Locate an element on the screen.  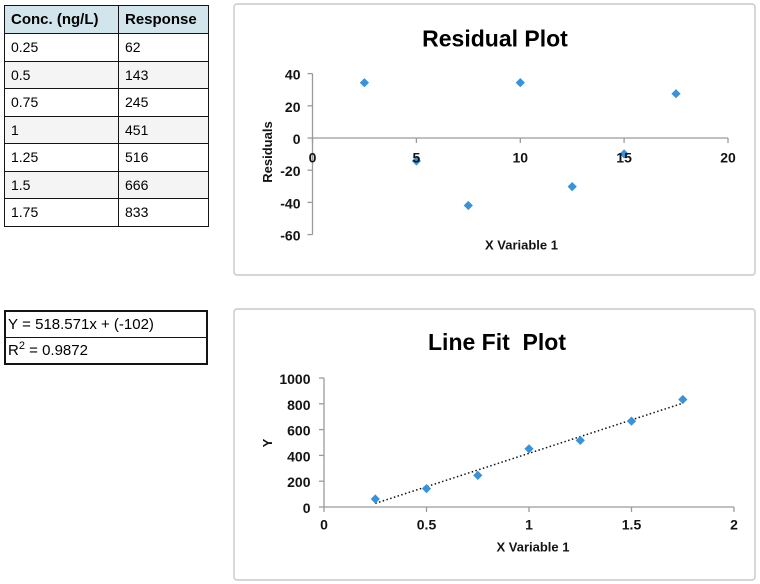
svg-text: 10 is located at coordinates (521, 158).